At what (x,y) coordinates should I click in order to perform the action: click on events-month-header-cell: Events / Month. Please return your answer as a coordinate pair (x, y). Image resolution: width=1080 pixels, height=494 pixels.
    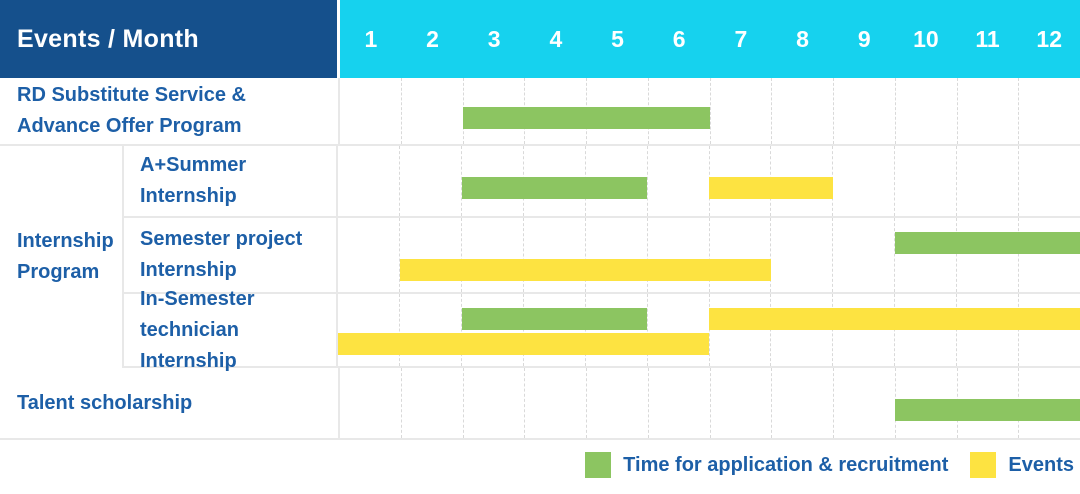
    Looking at the image, I should click on (170, 39).